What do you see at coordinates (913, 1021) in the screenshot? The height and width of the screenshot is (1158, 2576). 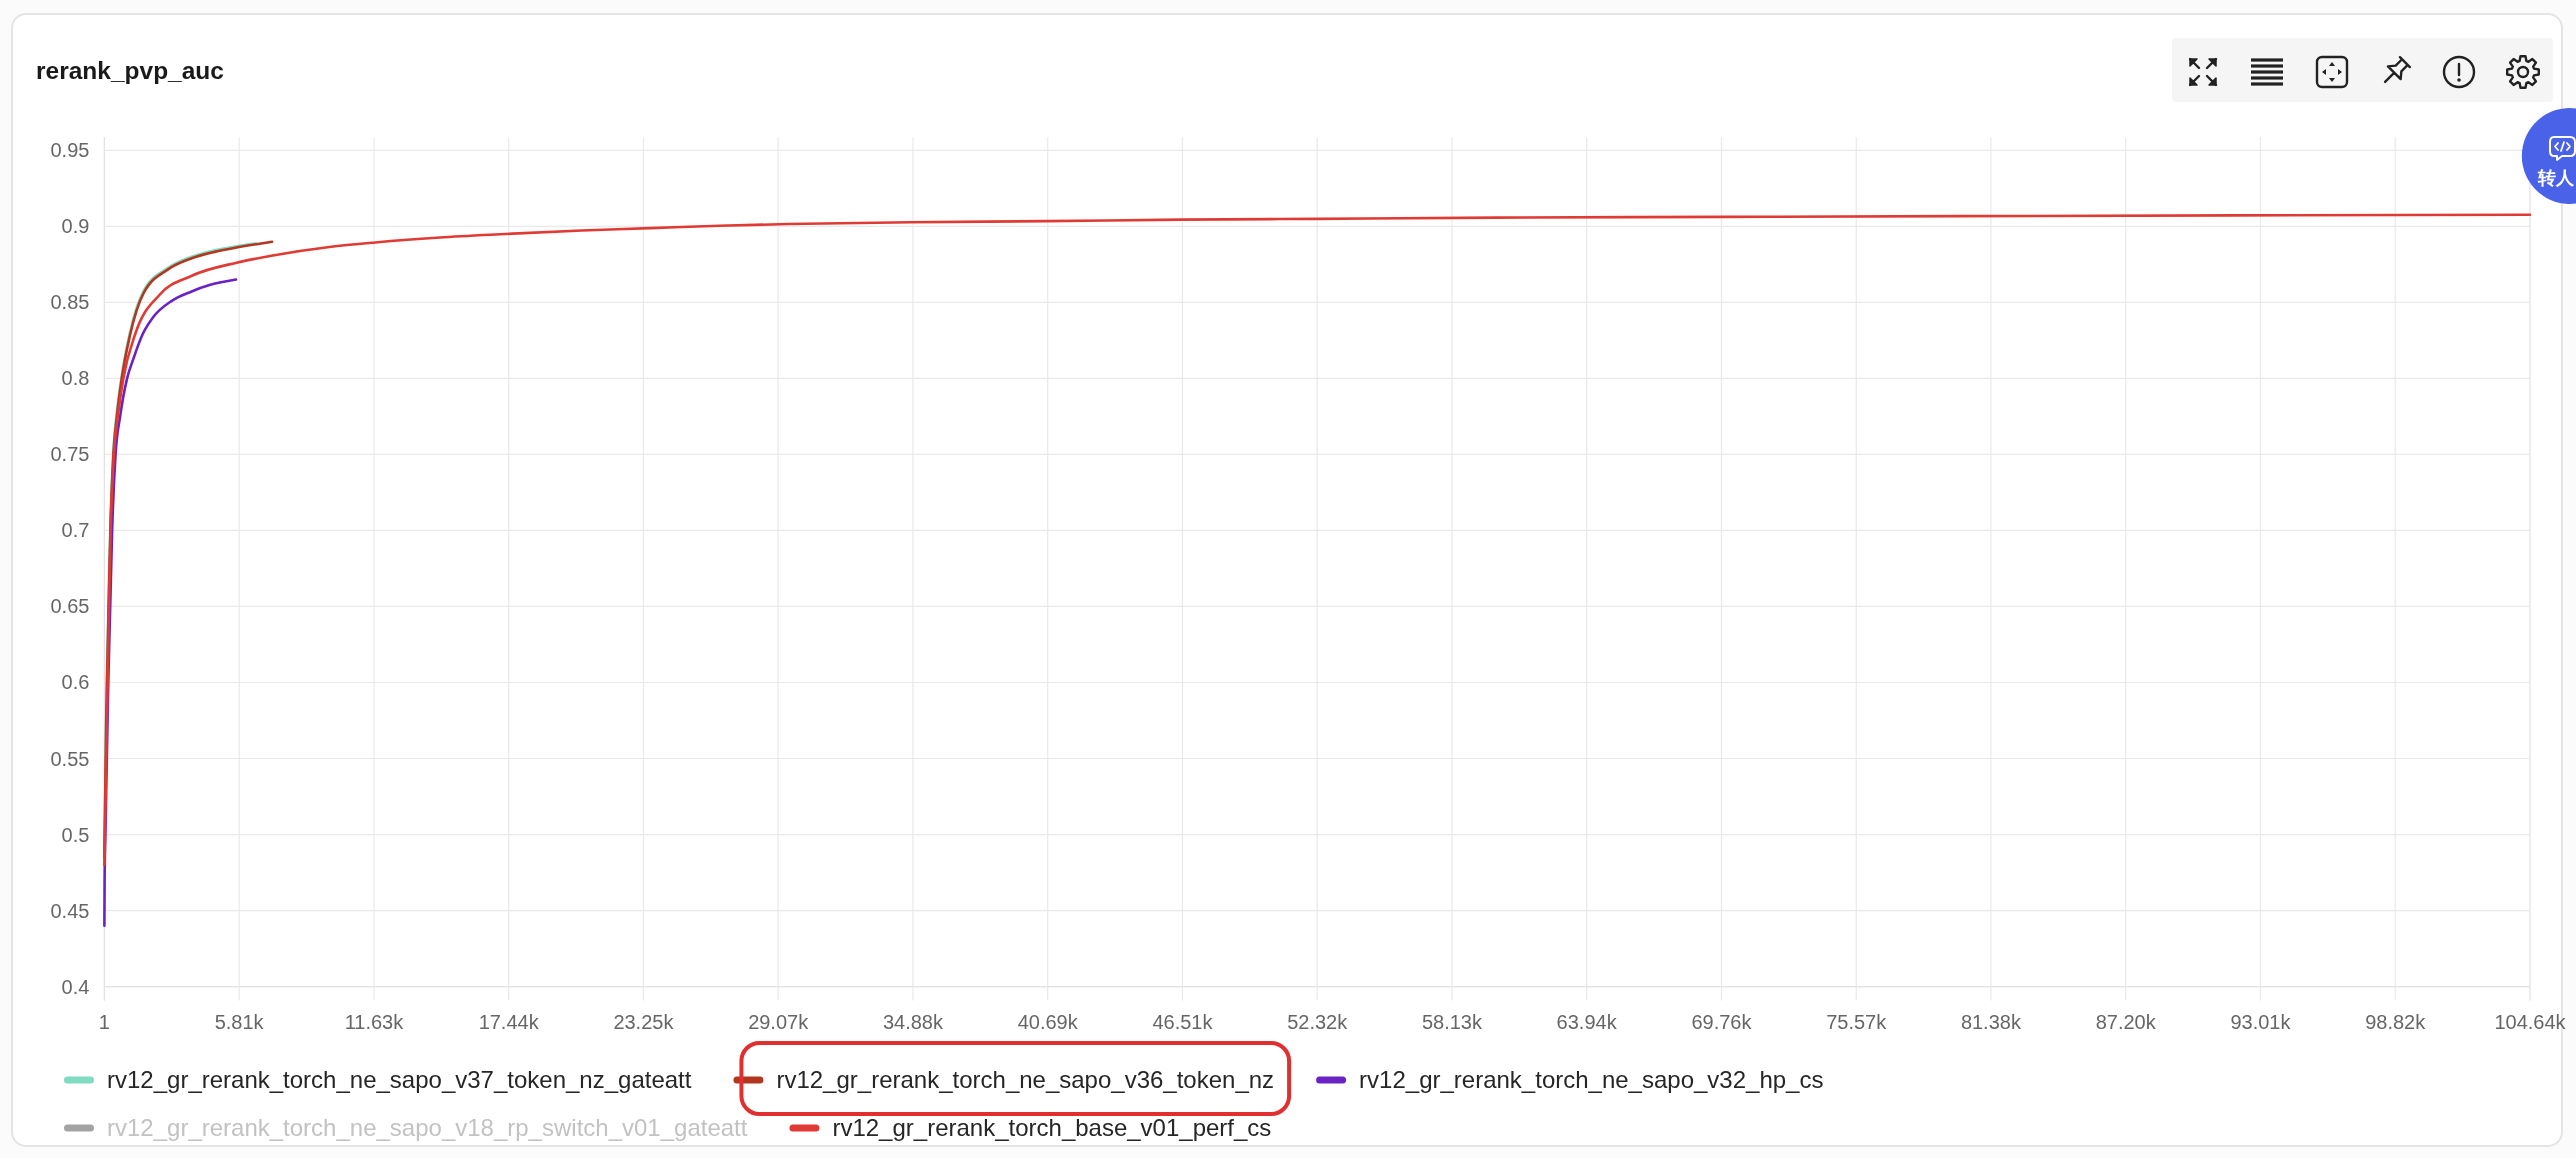 I see `x-tick-label: 34.88k` at bounding box center [913, 1021].